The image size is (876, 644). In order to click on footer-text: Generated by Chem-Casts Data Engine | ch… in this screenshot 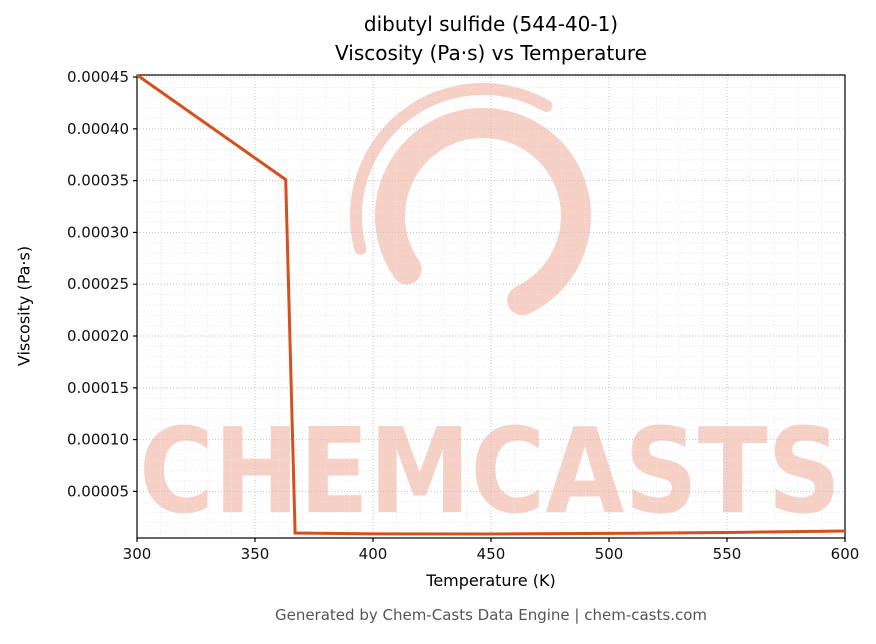, I will do `click(491, 615)`.